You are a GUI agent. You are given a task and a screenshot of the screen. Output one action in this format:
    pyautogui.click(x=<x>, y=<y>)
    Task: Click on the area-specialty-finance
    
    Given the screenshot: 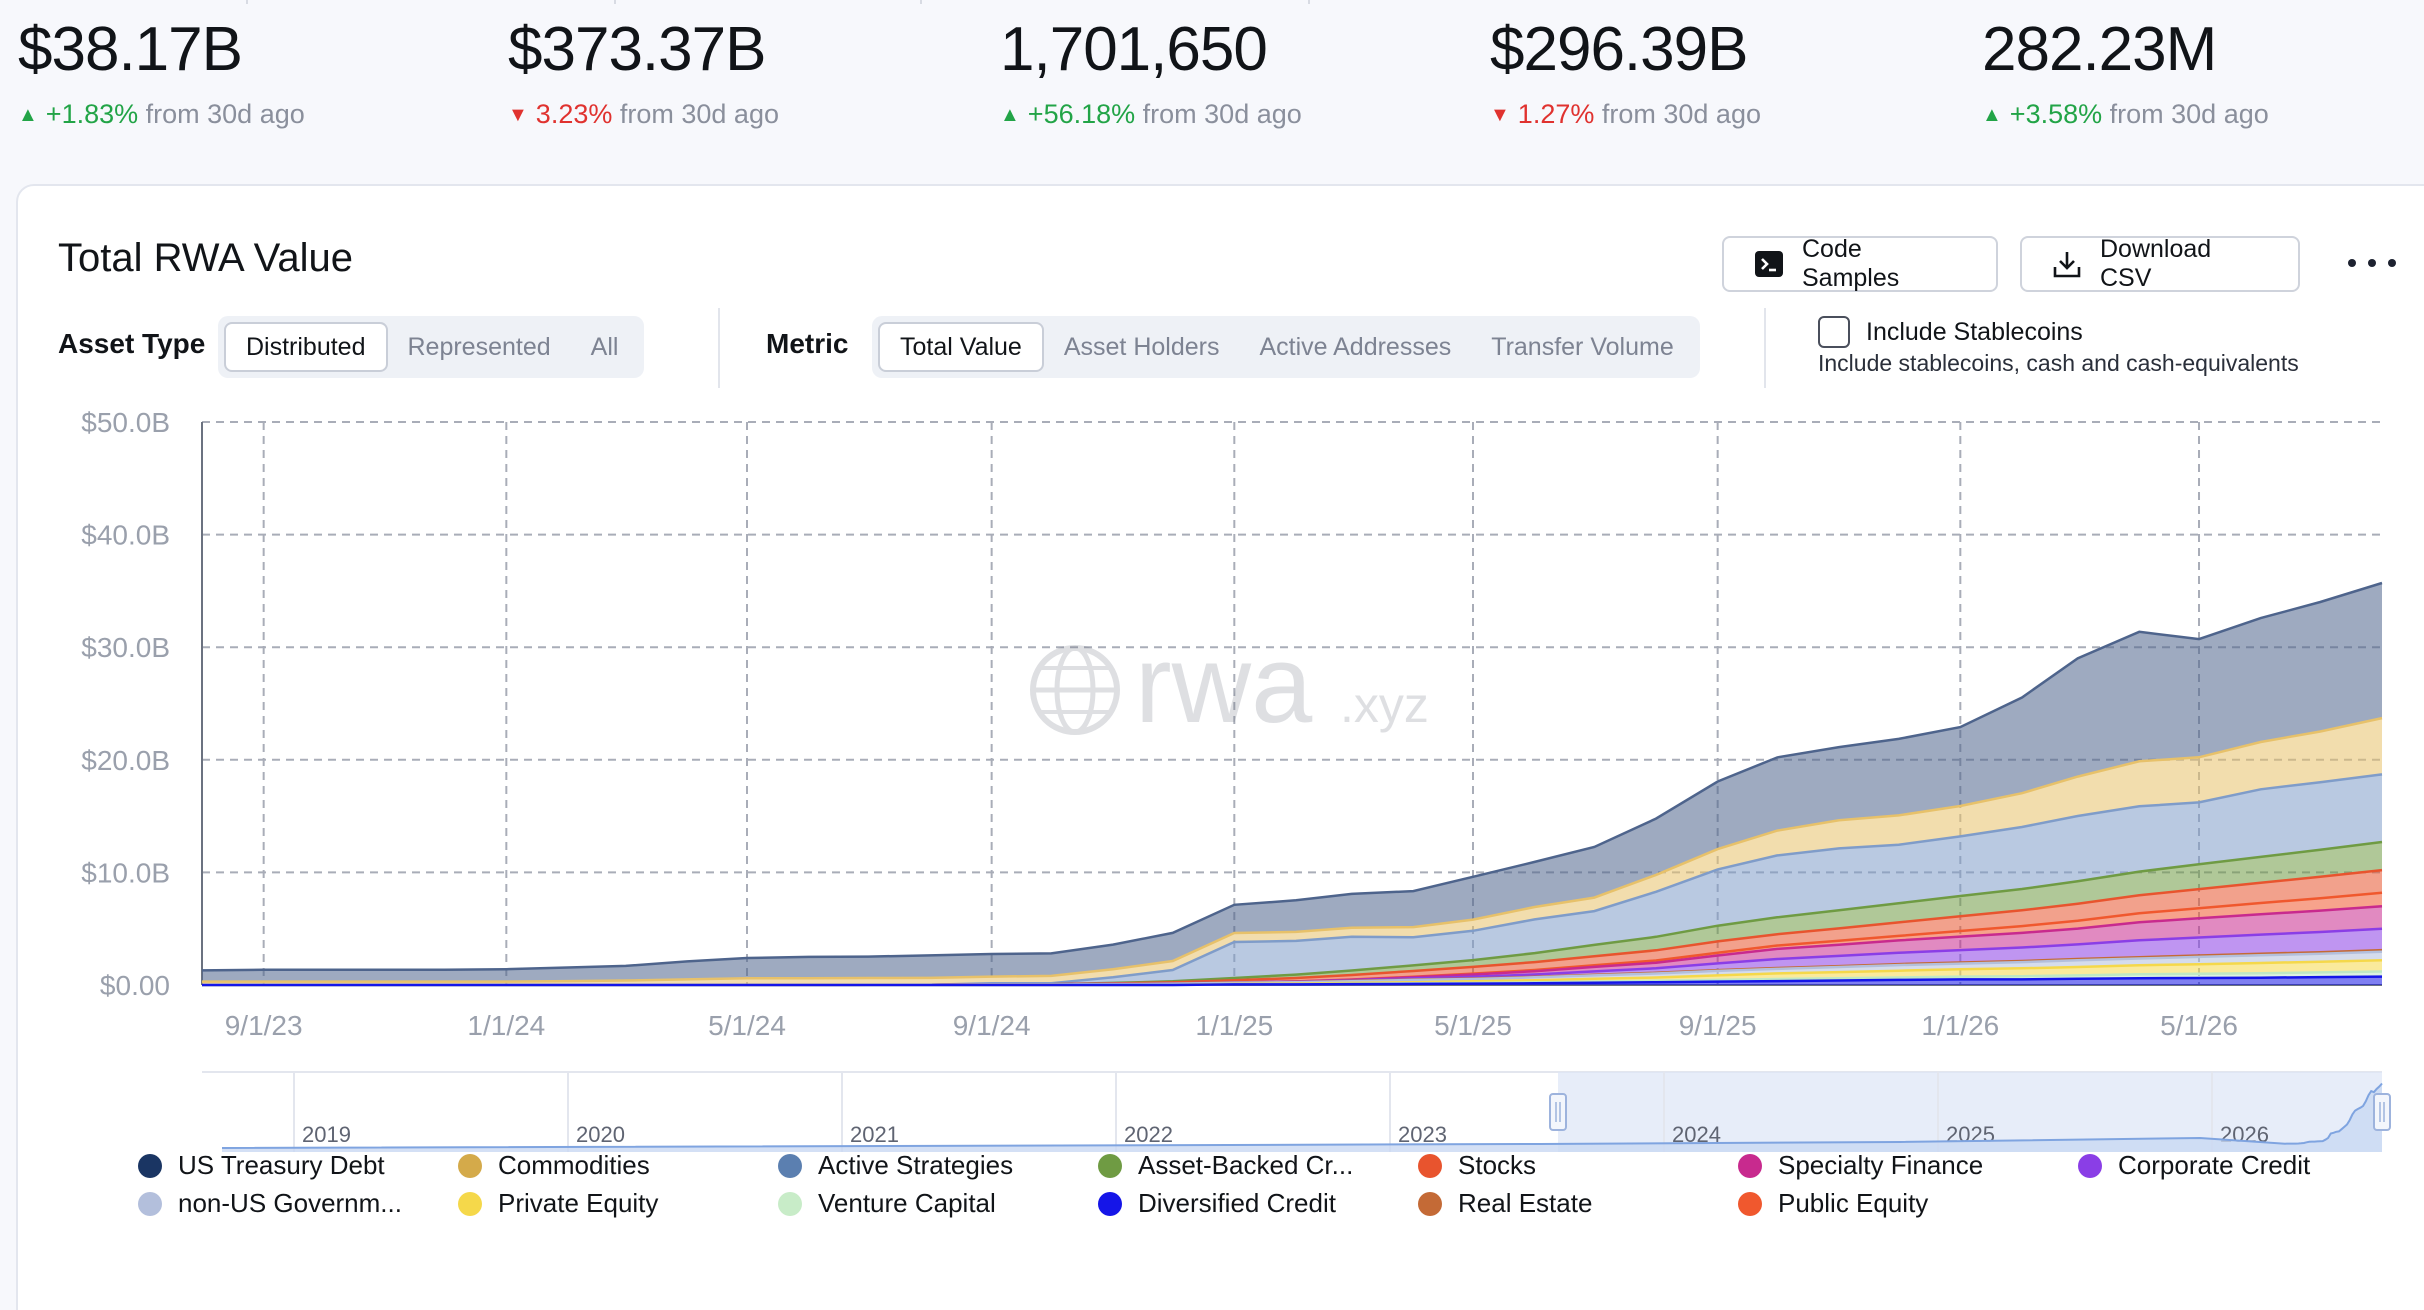 What is the action you would take?
    pyautogui.click(x=1292, y=945)
    